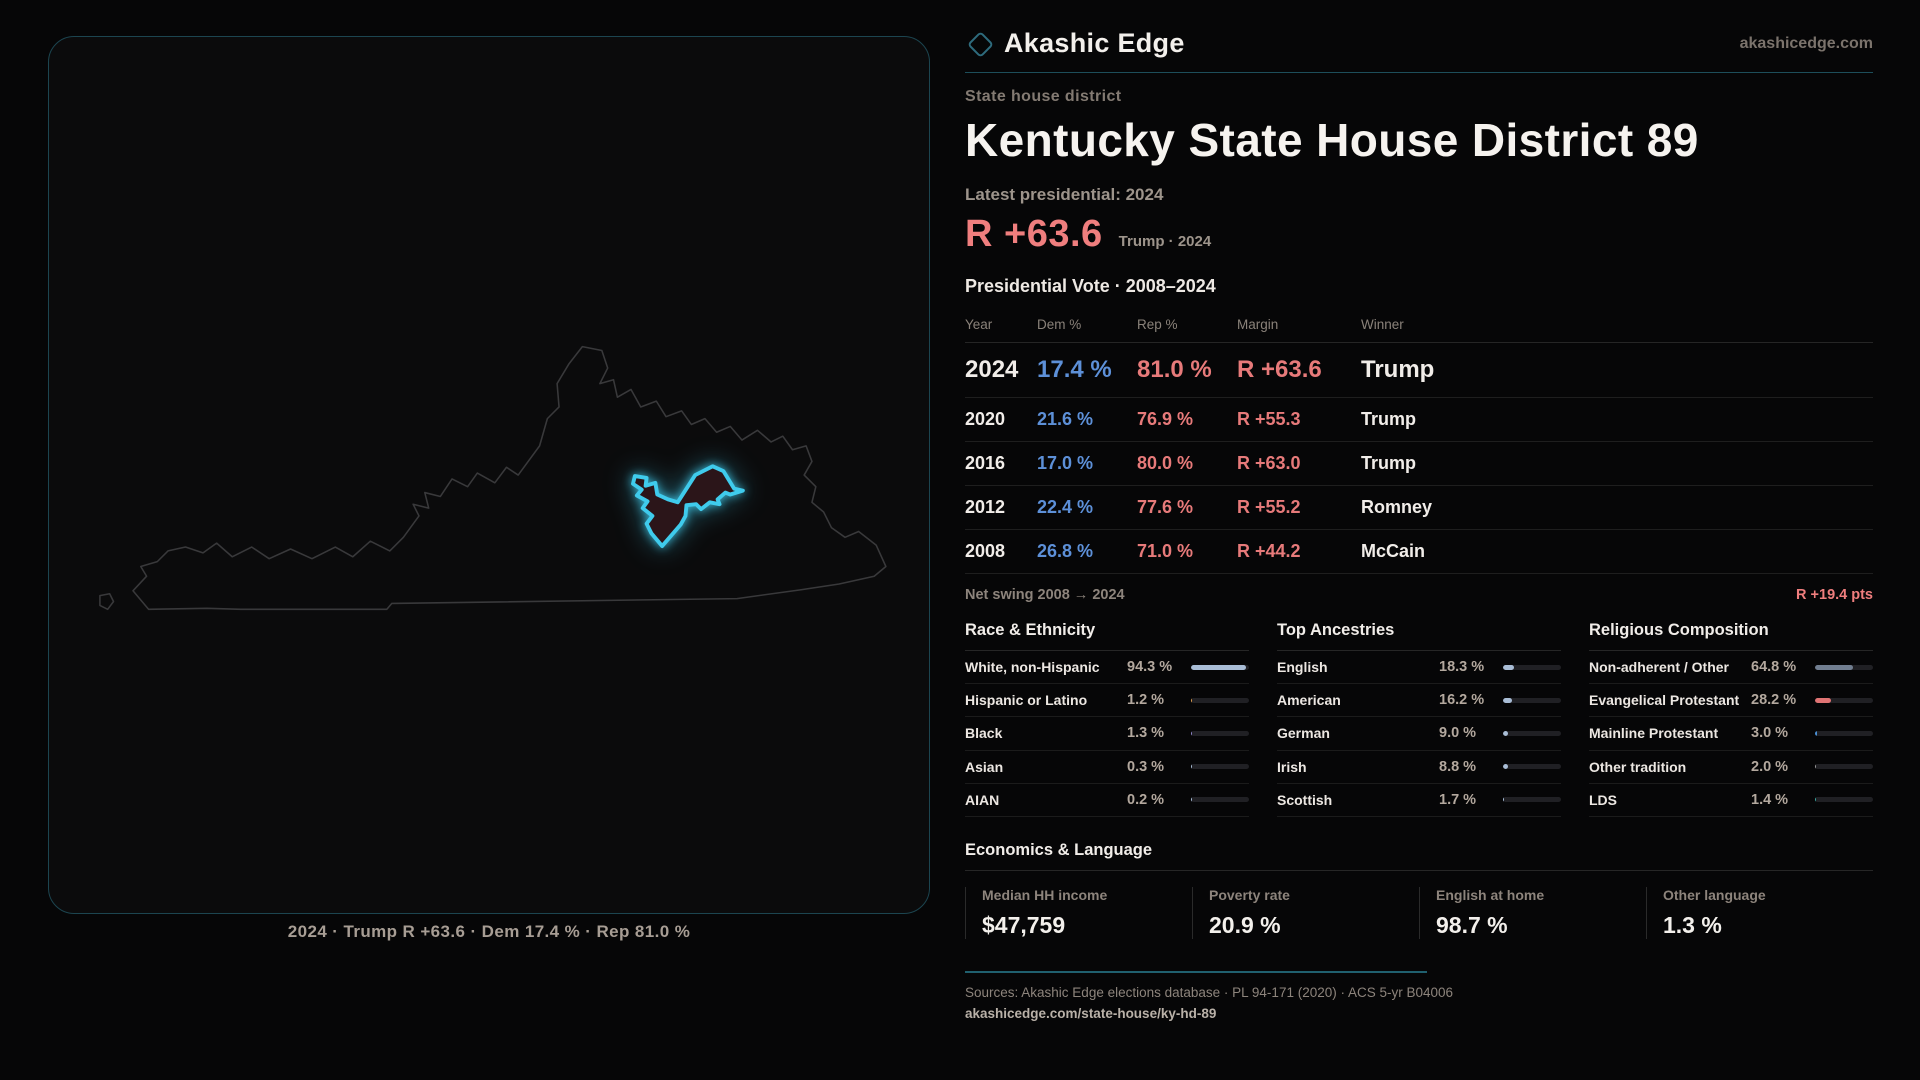 Image resolution: width=1920 pixels, height=1080 pixels. I want to click on demo-value: 3.0 %, so click(1770, 733).